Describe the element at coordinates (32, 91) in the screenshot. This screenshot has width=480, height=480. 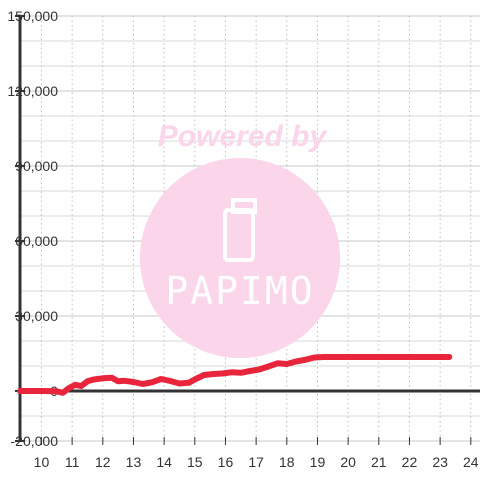
I see `y-tick-label: 120,000` at that location.